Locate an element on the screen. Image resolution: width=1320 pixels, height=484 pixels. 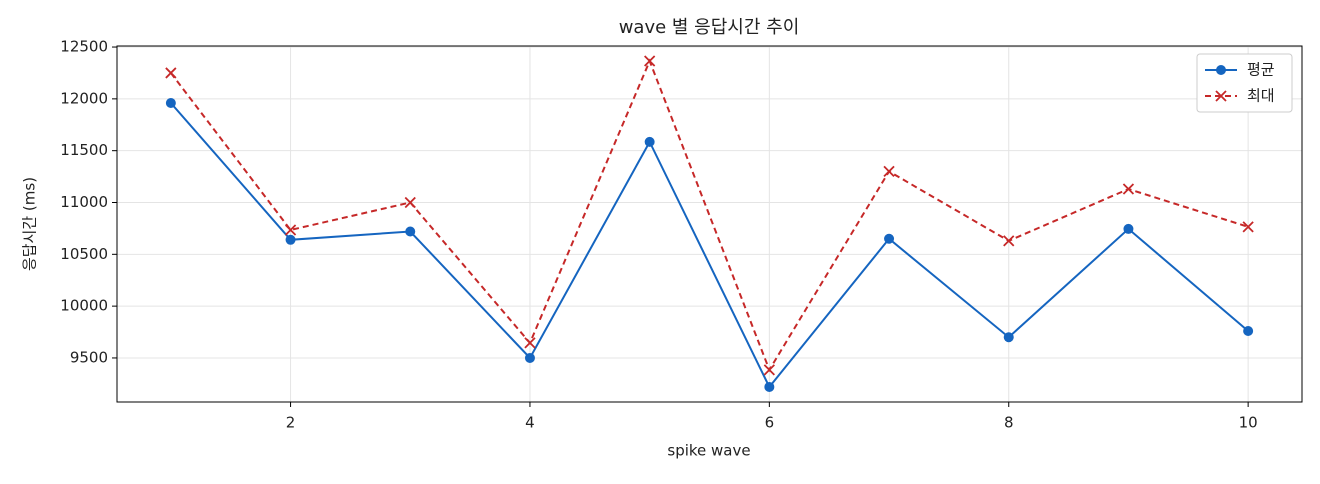
legend-box is located at coordinates (1244, 83).